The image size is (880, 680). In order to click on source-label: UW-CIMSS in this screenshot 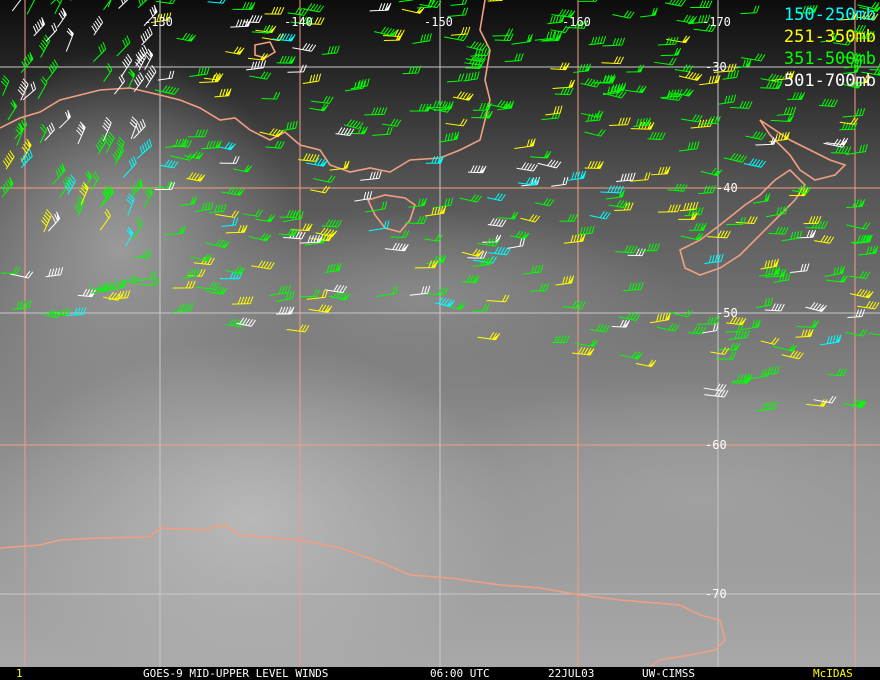, I will do `click(668, 673)`.